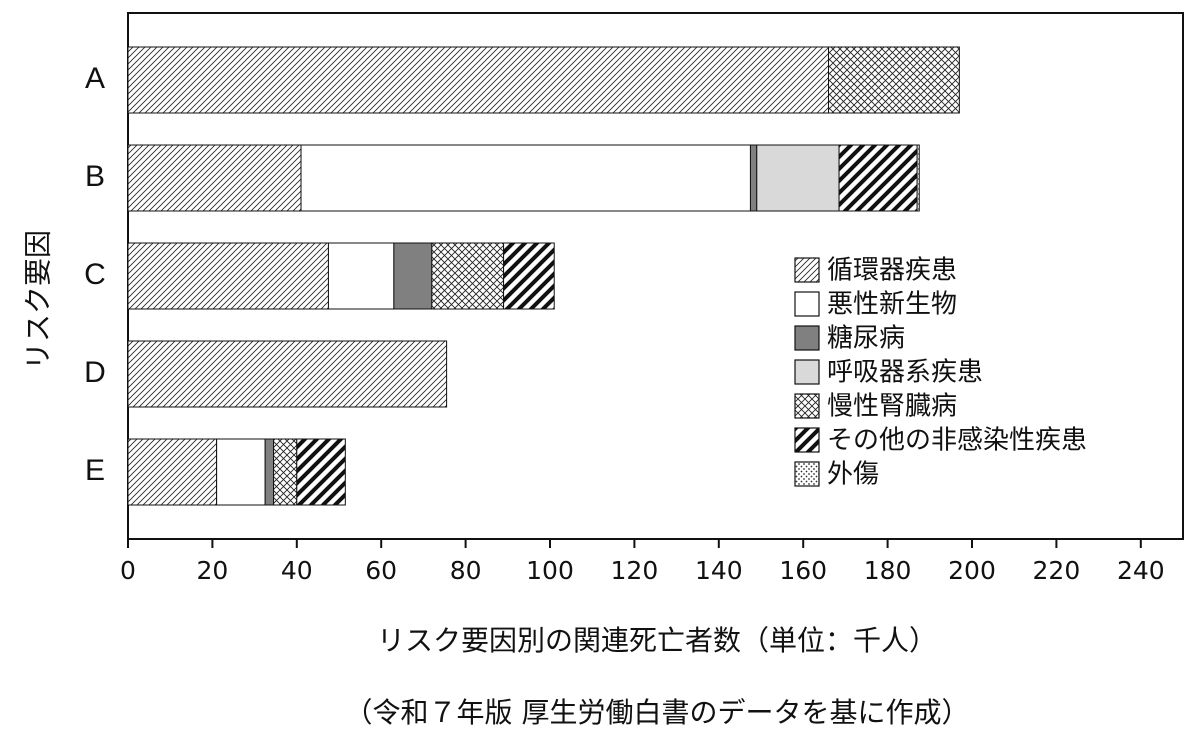 The height and width of the screenshot is (736, 1192). What do you see at coordinates (892, 407) in the screenshot?
I see `legend-label-4: 慢性腎臓病` at bounding box center [892, 407].